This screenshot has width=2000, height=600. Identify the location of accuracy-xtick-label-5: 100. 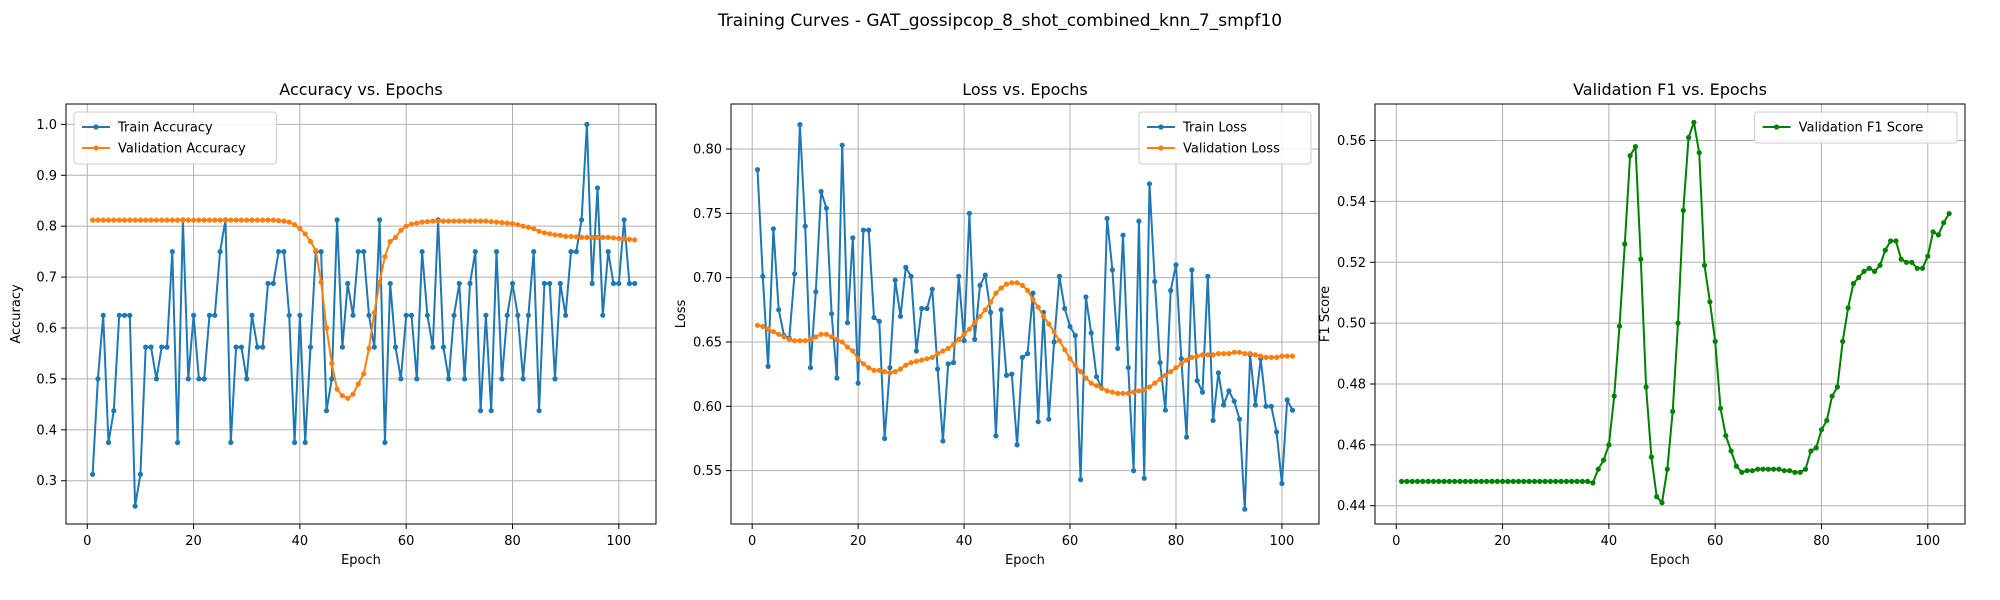
(618, 541).